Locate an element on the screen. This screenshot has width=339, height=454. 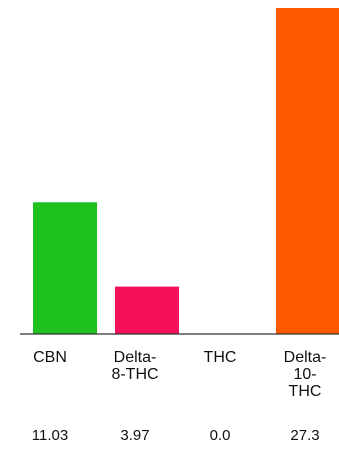
value-label-cbn: 11.03 is located at coordinates (50, 435).